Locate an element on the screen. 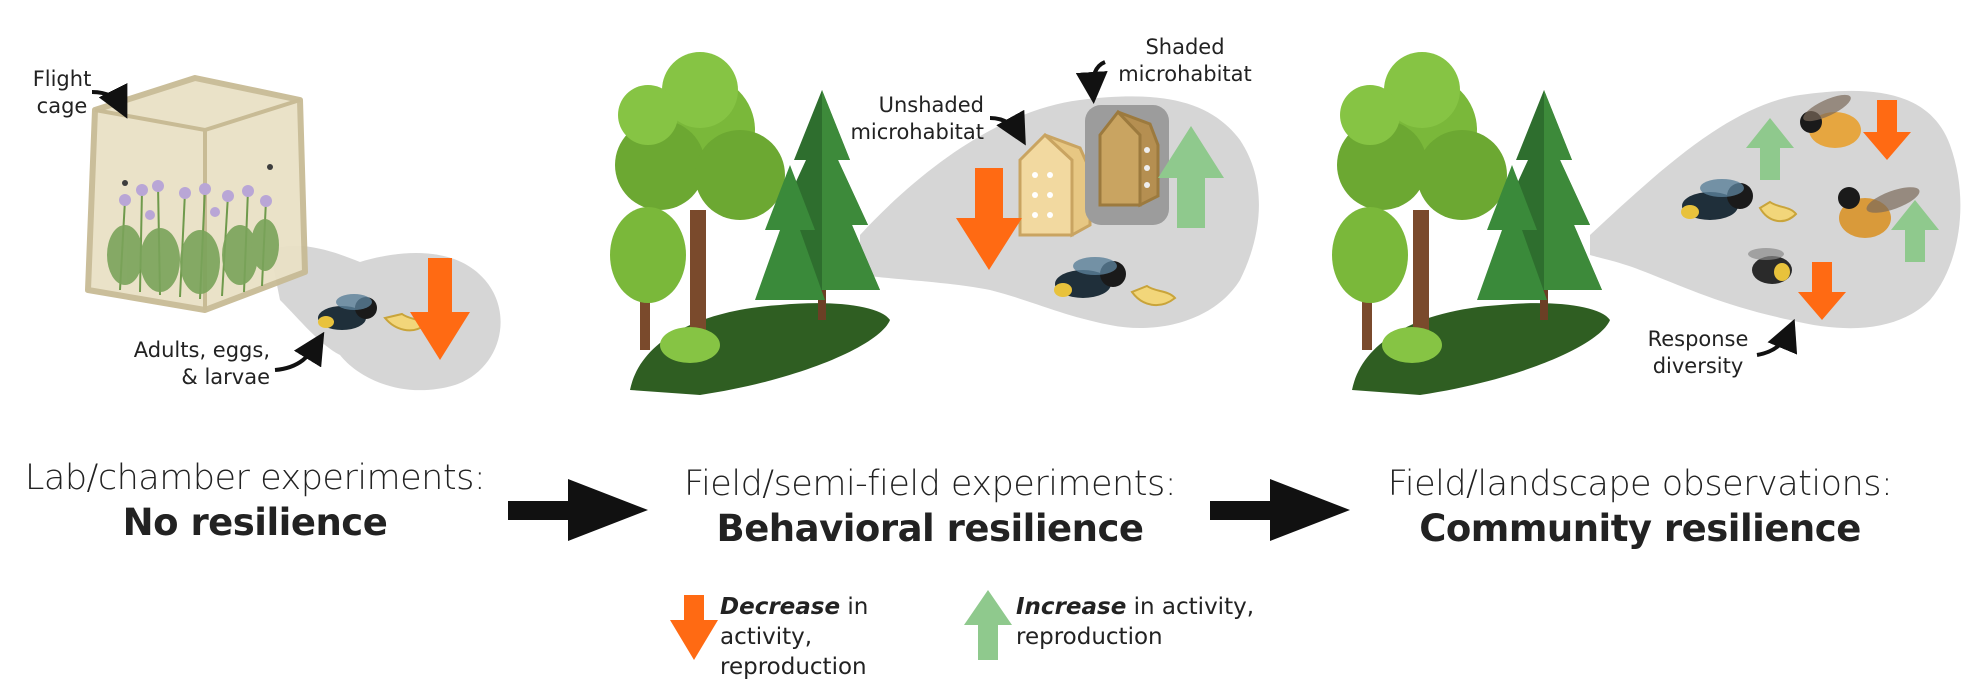  unshaded-pointer is located at coordinates (1007, 127).